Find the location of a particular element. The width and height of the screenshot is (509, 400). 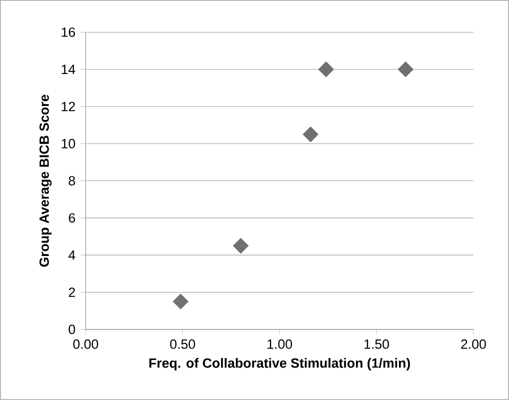

y-tick-label: 0 is located at coordinates (72, 329).